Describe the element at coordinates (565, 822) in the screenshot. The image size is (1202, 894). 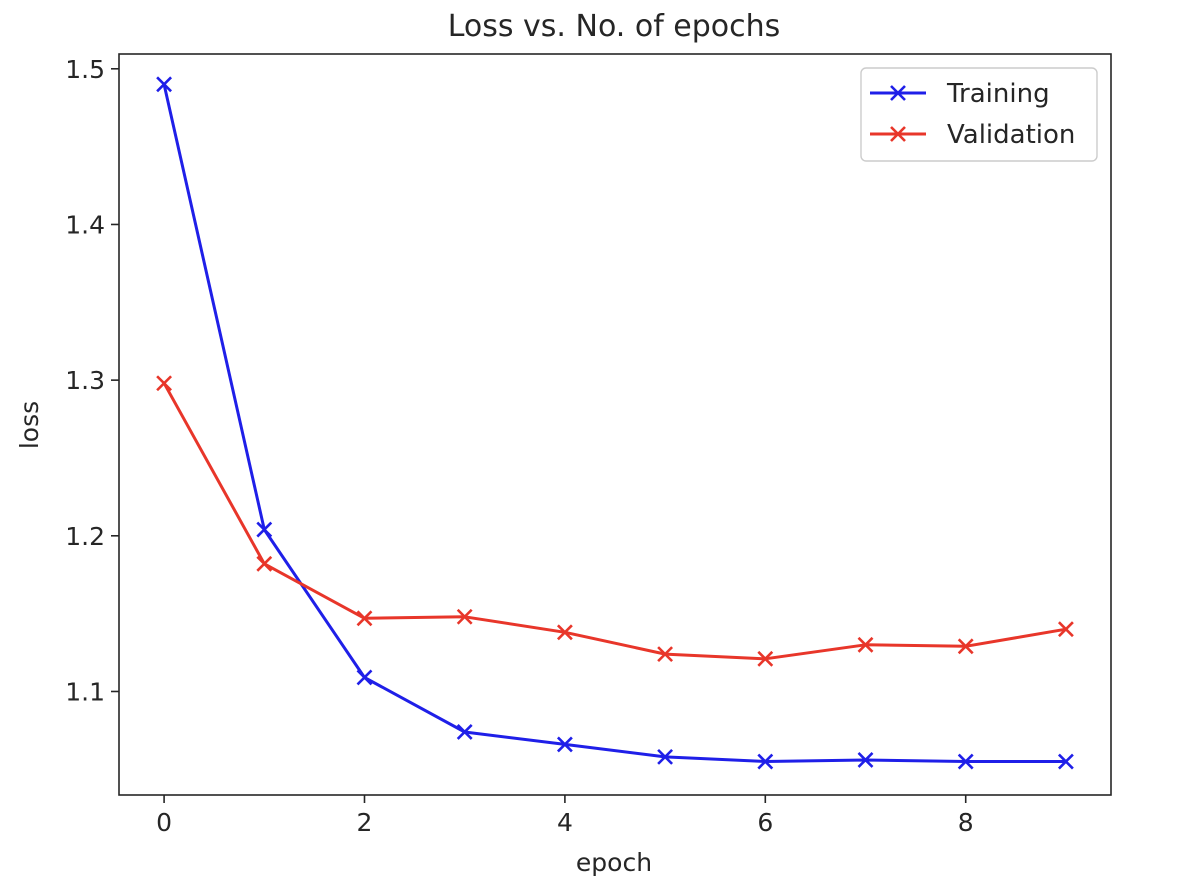
I see `x-tick-label: 4` at that location.